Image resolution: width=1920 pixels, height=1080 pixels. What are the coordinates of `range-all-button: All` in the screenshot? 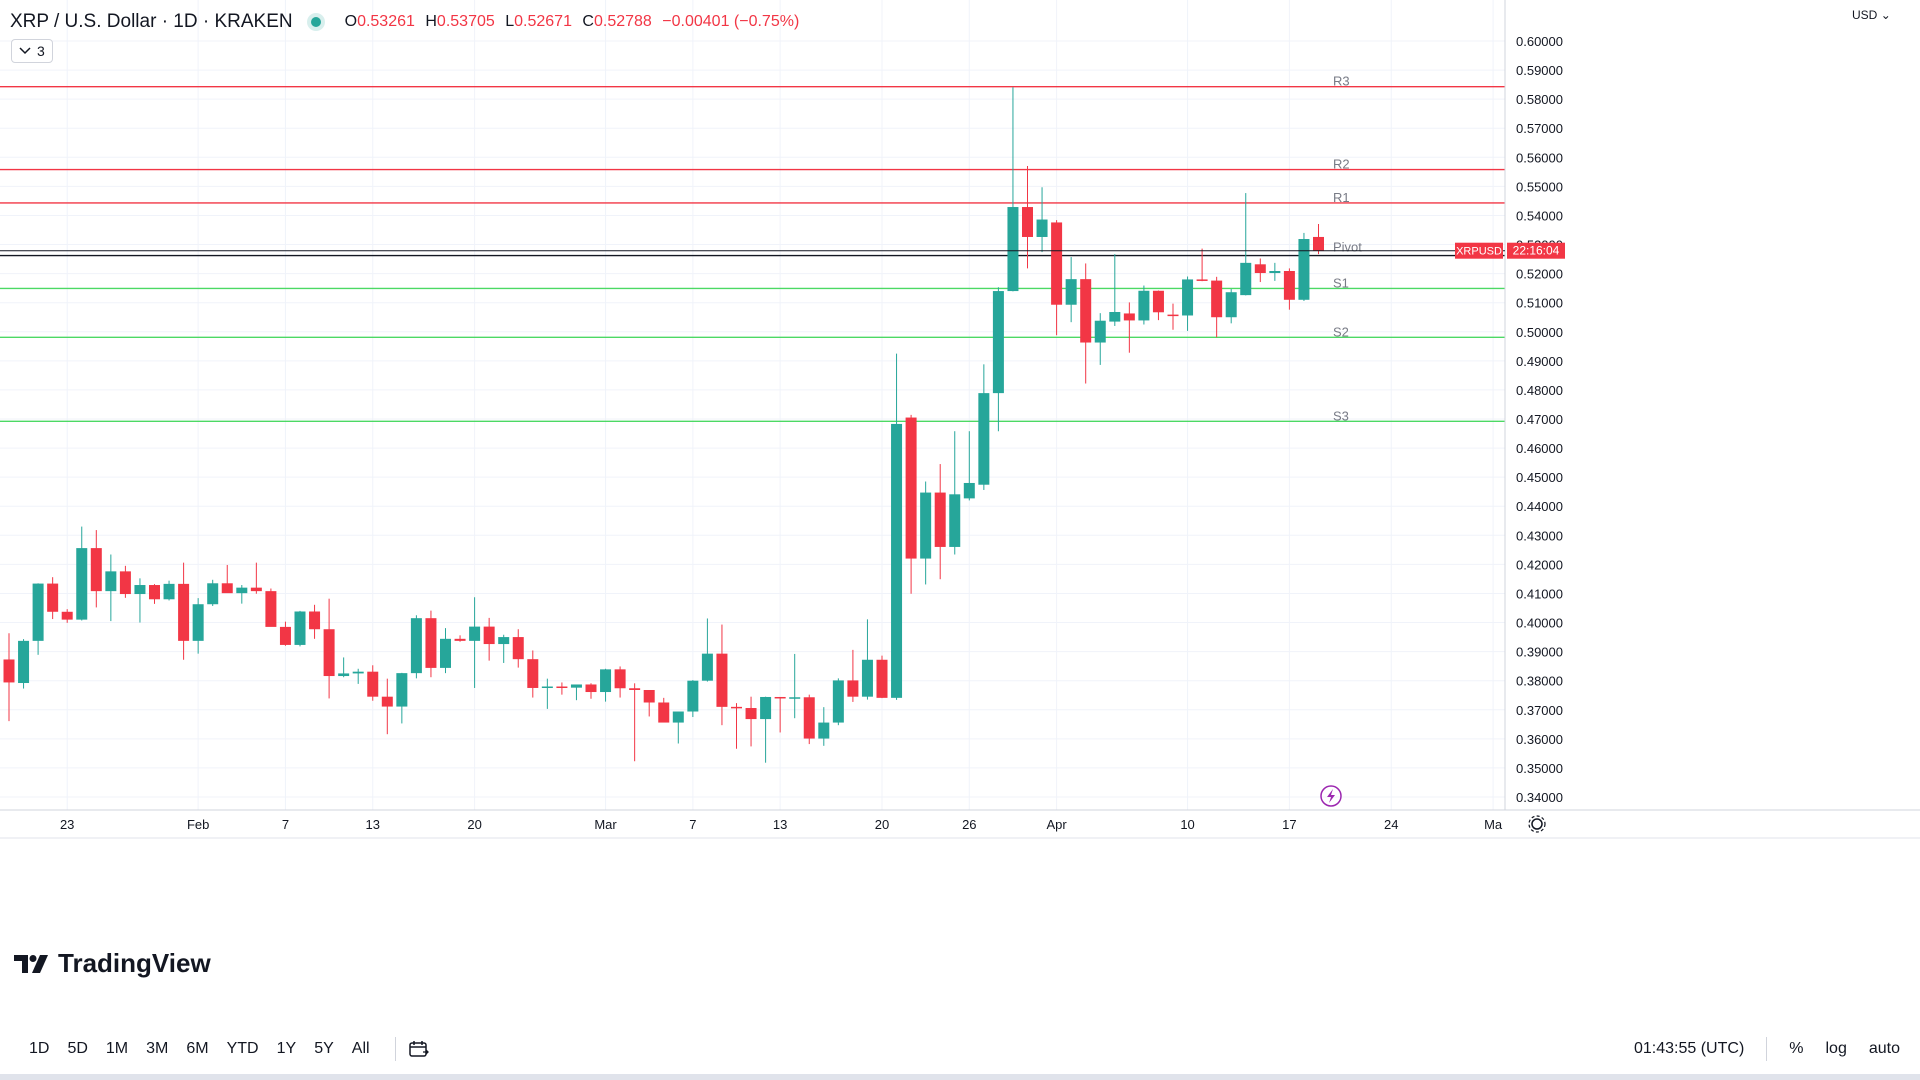 It's located at (360, 1048).